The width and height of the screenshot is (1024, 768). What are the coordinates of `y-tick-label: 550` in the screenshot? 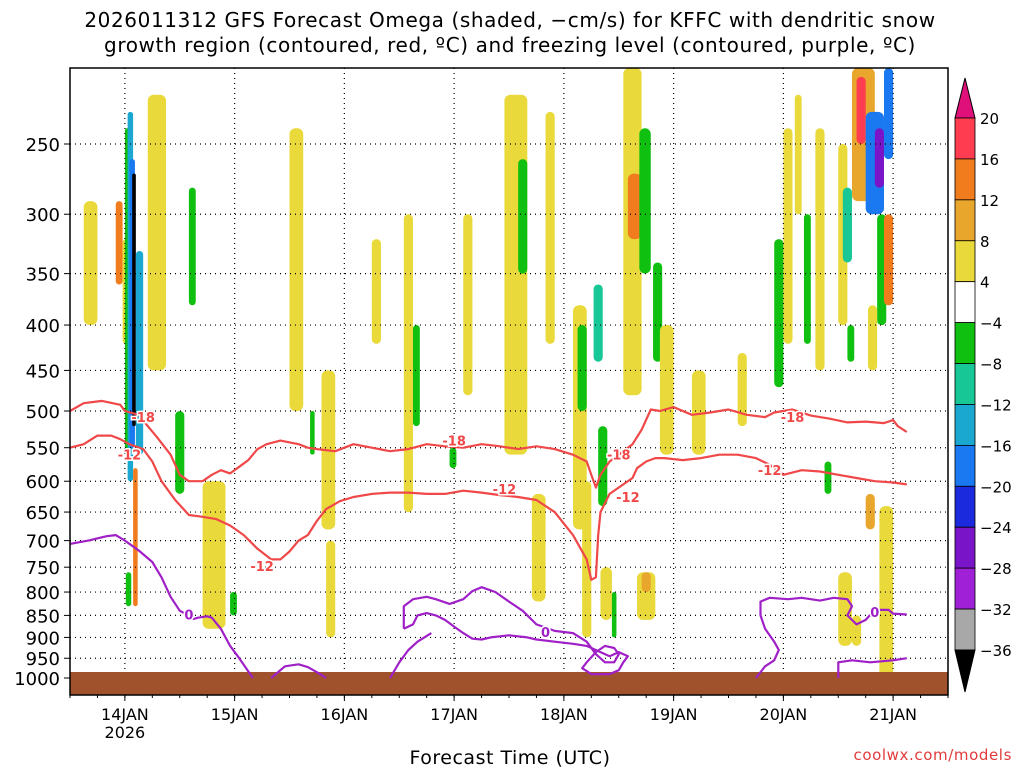 It's located at (43, 449).